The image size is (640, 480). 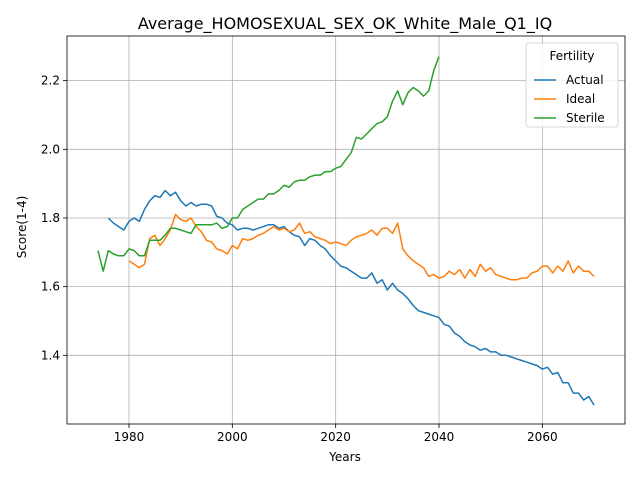 What do you see at coordinates (50, 287) in the screenshot?
I see `y-tick-label: 1.6` at bounding box center [50, 287].